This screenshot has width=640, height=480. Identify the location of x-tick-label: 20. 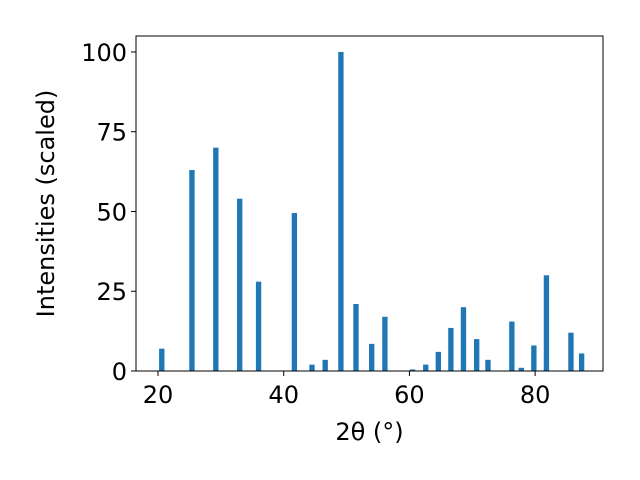
(158, 395).